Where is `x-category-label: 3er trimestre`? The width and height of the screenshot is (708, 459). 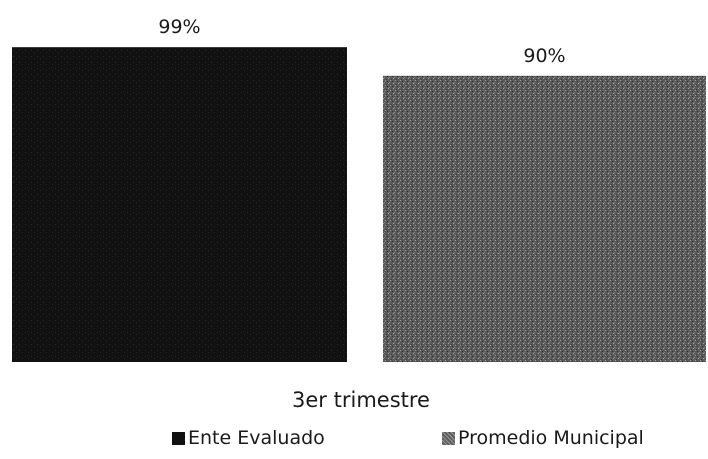
x-category-label: 3er trimestre is located at coordinates (361, 400).